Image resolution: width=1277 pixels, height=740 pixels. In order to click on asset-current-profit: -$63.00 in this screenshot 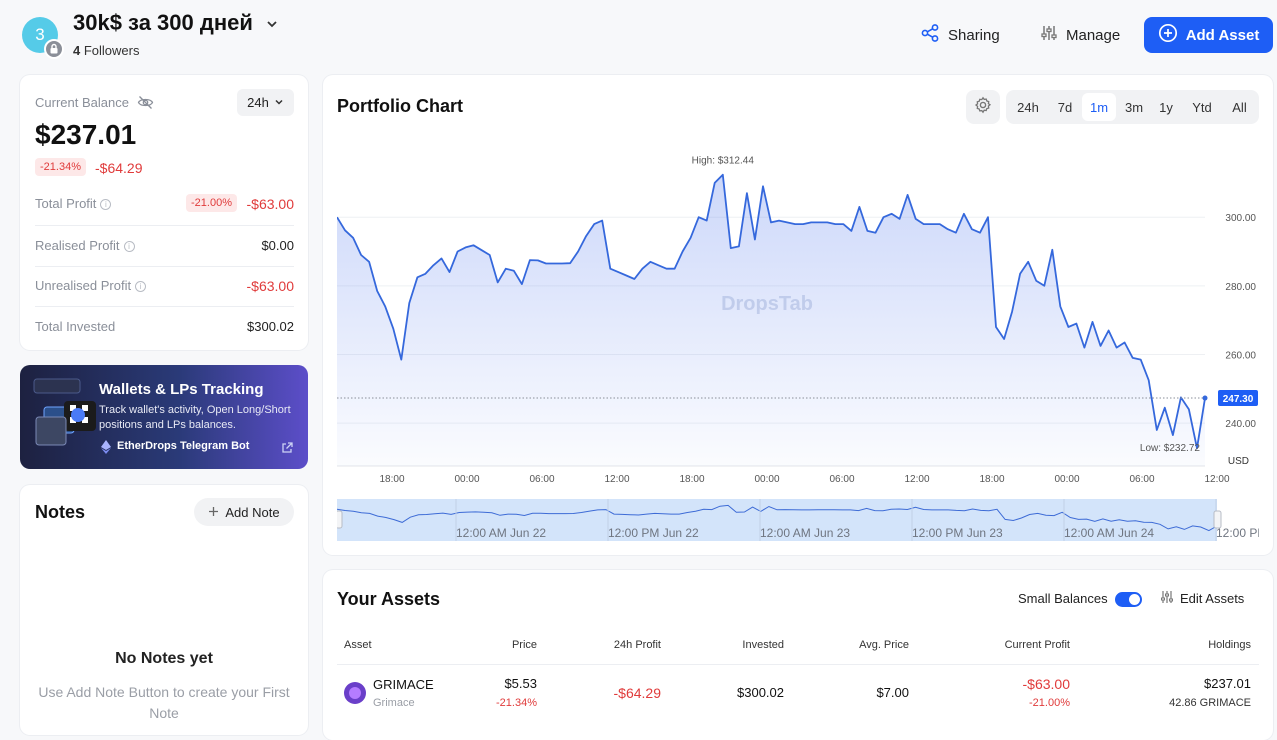, I will do `click(1046, 684)`.